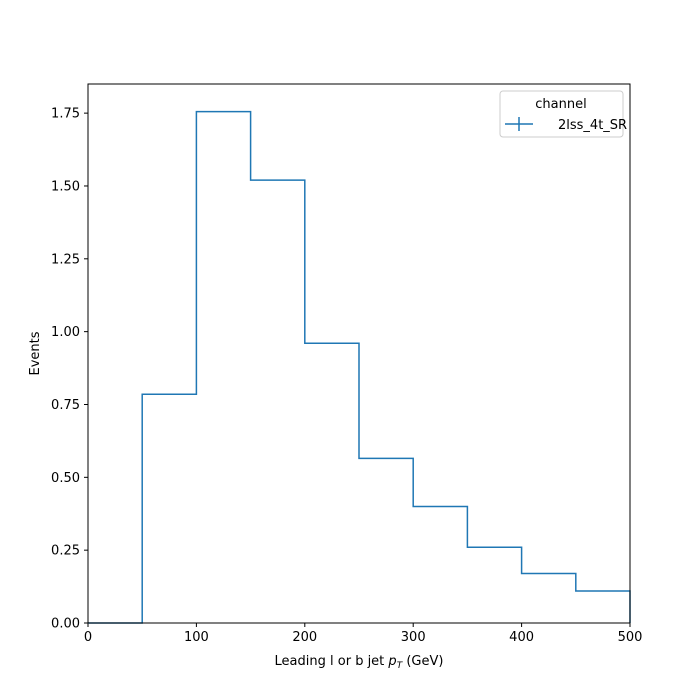  What do you see at coordinates (630, 637) in the screenshot?
I see `x-tick-label: 500` at bounding box center [630, 637].